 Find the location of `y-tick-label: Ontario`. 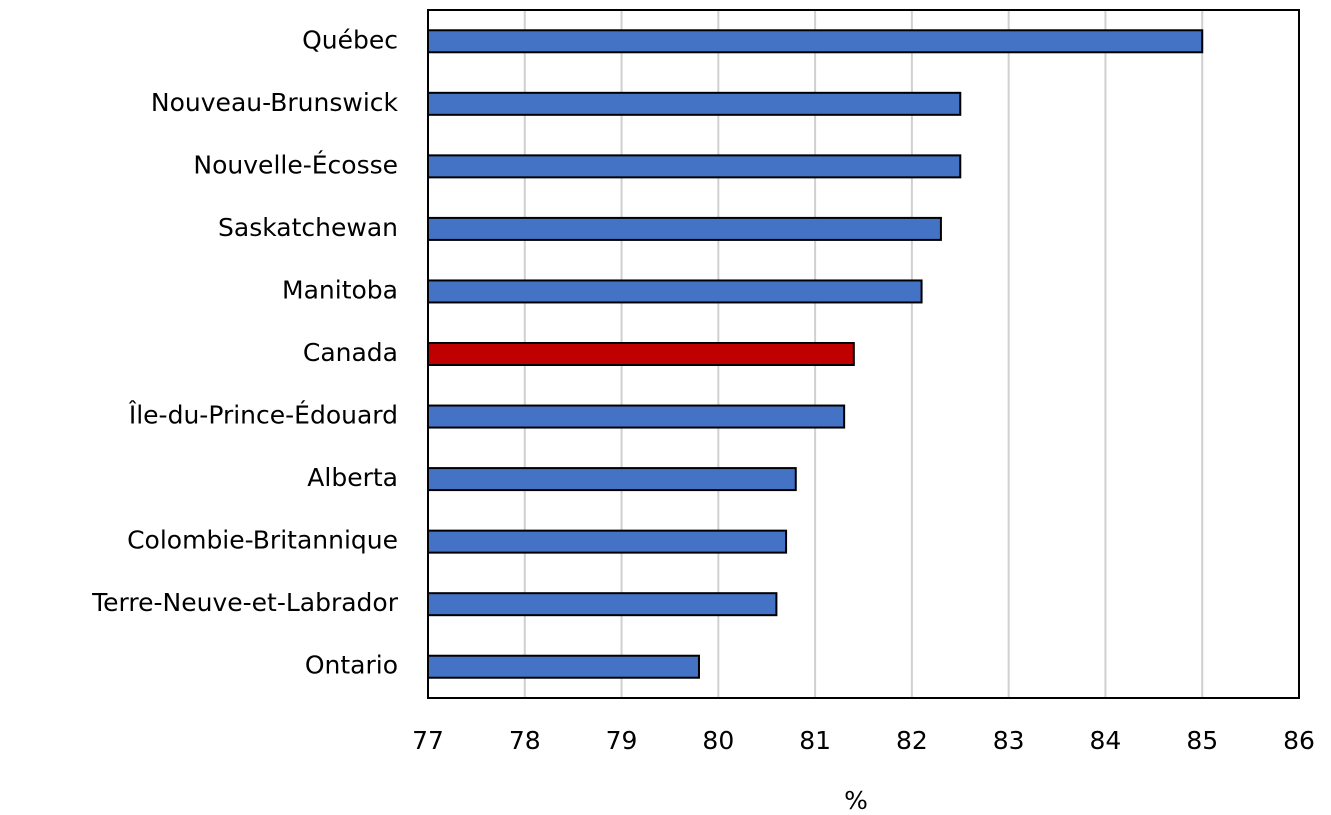

y-tick-label: Ontario is located at coordinates (351, 665).